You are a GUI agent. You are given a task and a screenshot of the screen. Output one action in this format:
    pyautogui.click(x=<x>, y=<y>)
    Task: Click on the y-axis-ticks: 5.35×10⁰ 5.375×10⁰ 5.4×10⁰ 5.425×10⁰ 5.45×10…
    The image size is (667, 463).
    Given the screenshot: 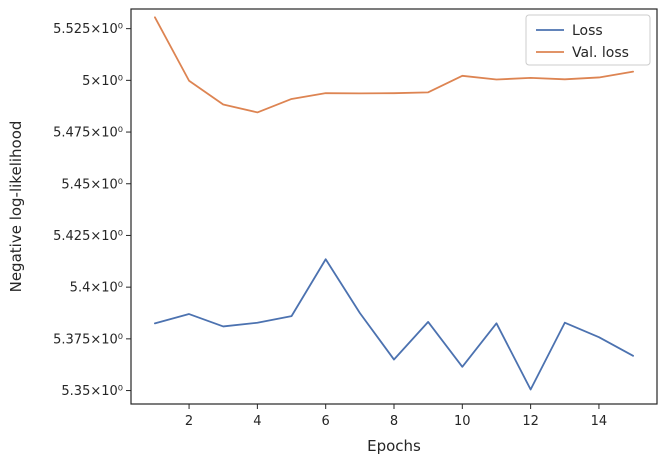 What is the action you would take?
    pyautogui.click(x=92, y=210)
    